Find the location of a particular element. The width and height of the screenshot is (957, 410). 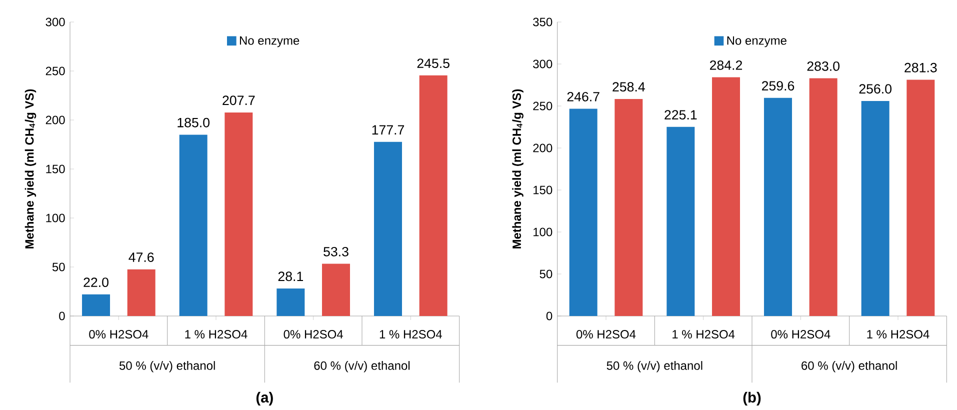

data-label: 207.7 is located at coordinates (238, 101).